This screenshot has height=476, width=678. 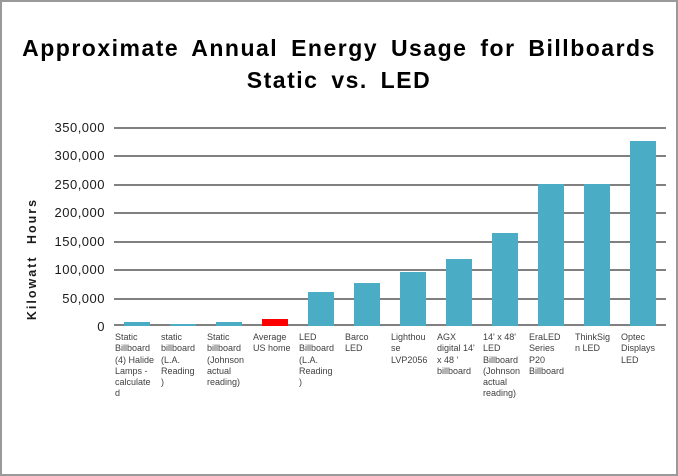 I want to click on x-category-label: AGX digital 14' x 48 ' billboard, so click(x=456, y=354).